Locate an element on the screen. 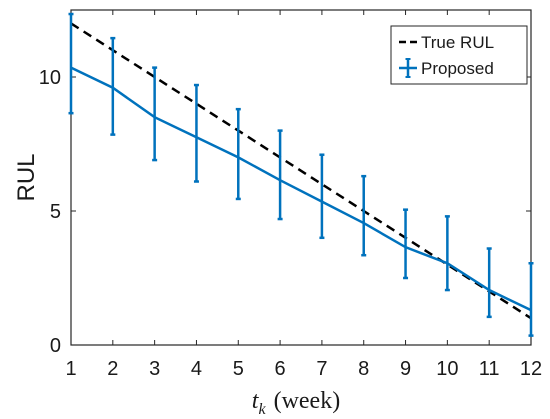 The height and width of the screenshot is (419, 550). legend-label: Proposed is located at coordinates (457, 68).